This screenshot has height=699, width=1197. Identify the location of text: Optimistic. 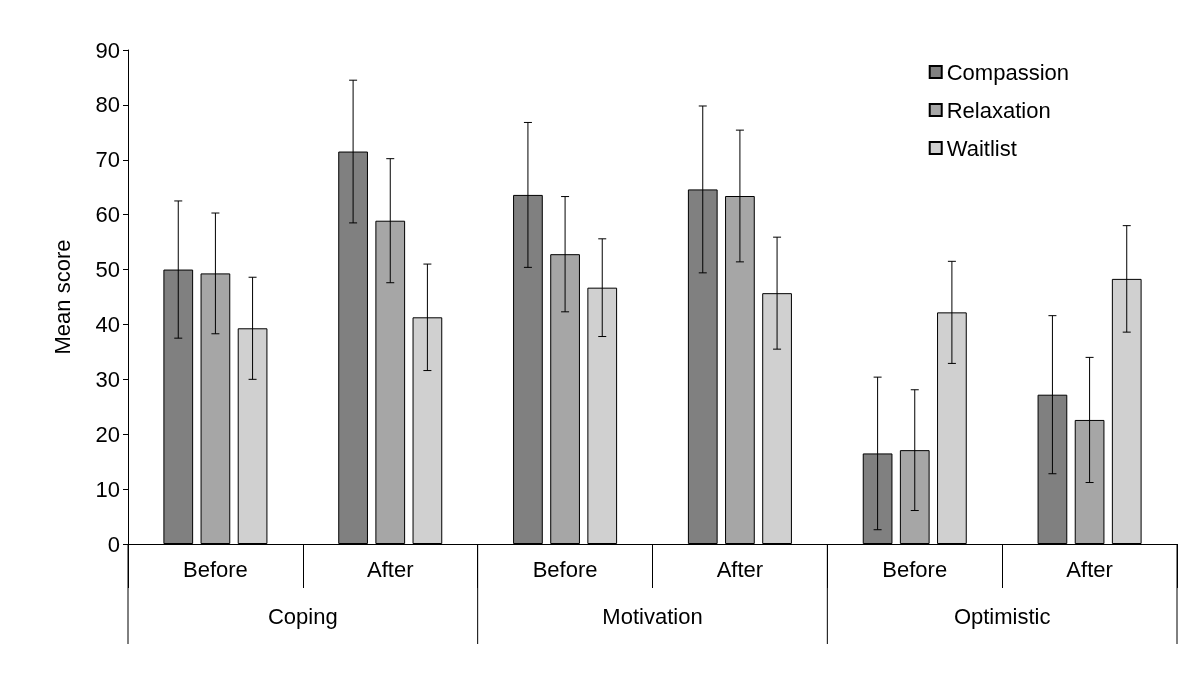
(1002, 616).